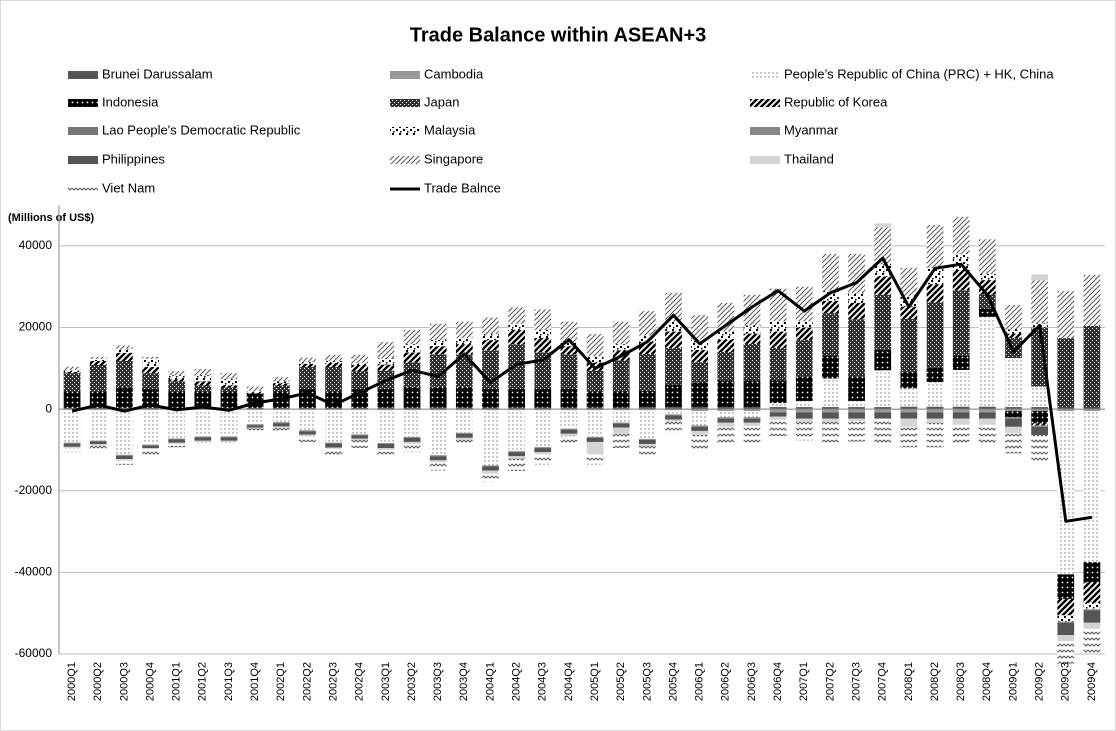  I want to click on x-tick-label: 2003Q3, so click(438, 681).